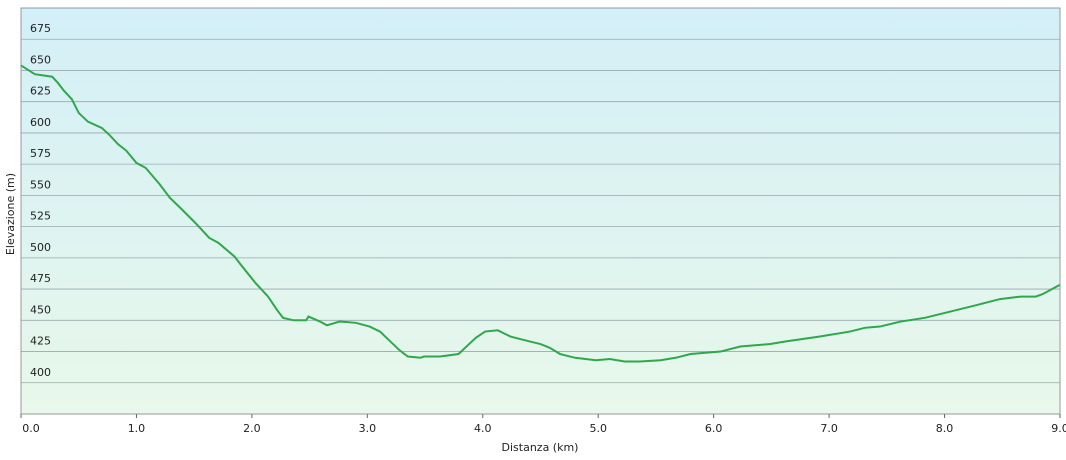  Describe the element at coordinates (40, 184) in the screenshot. I see `y-tick-label: 550` at that location.